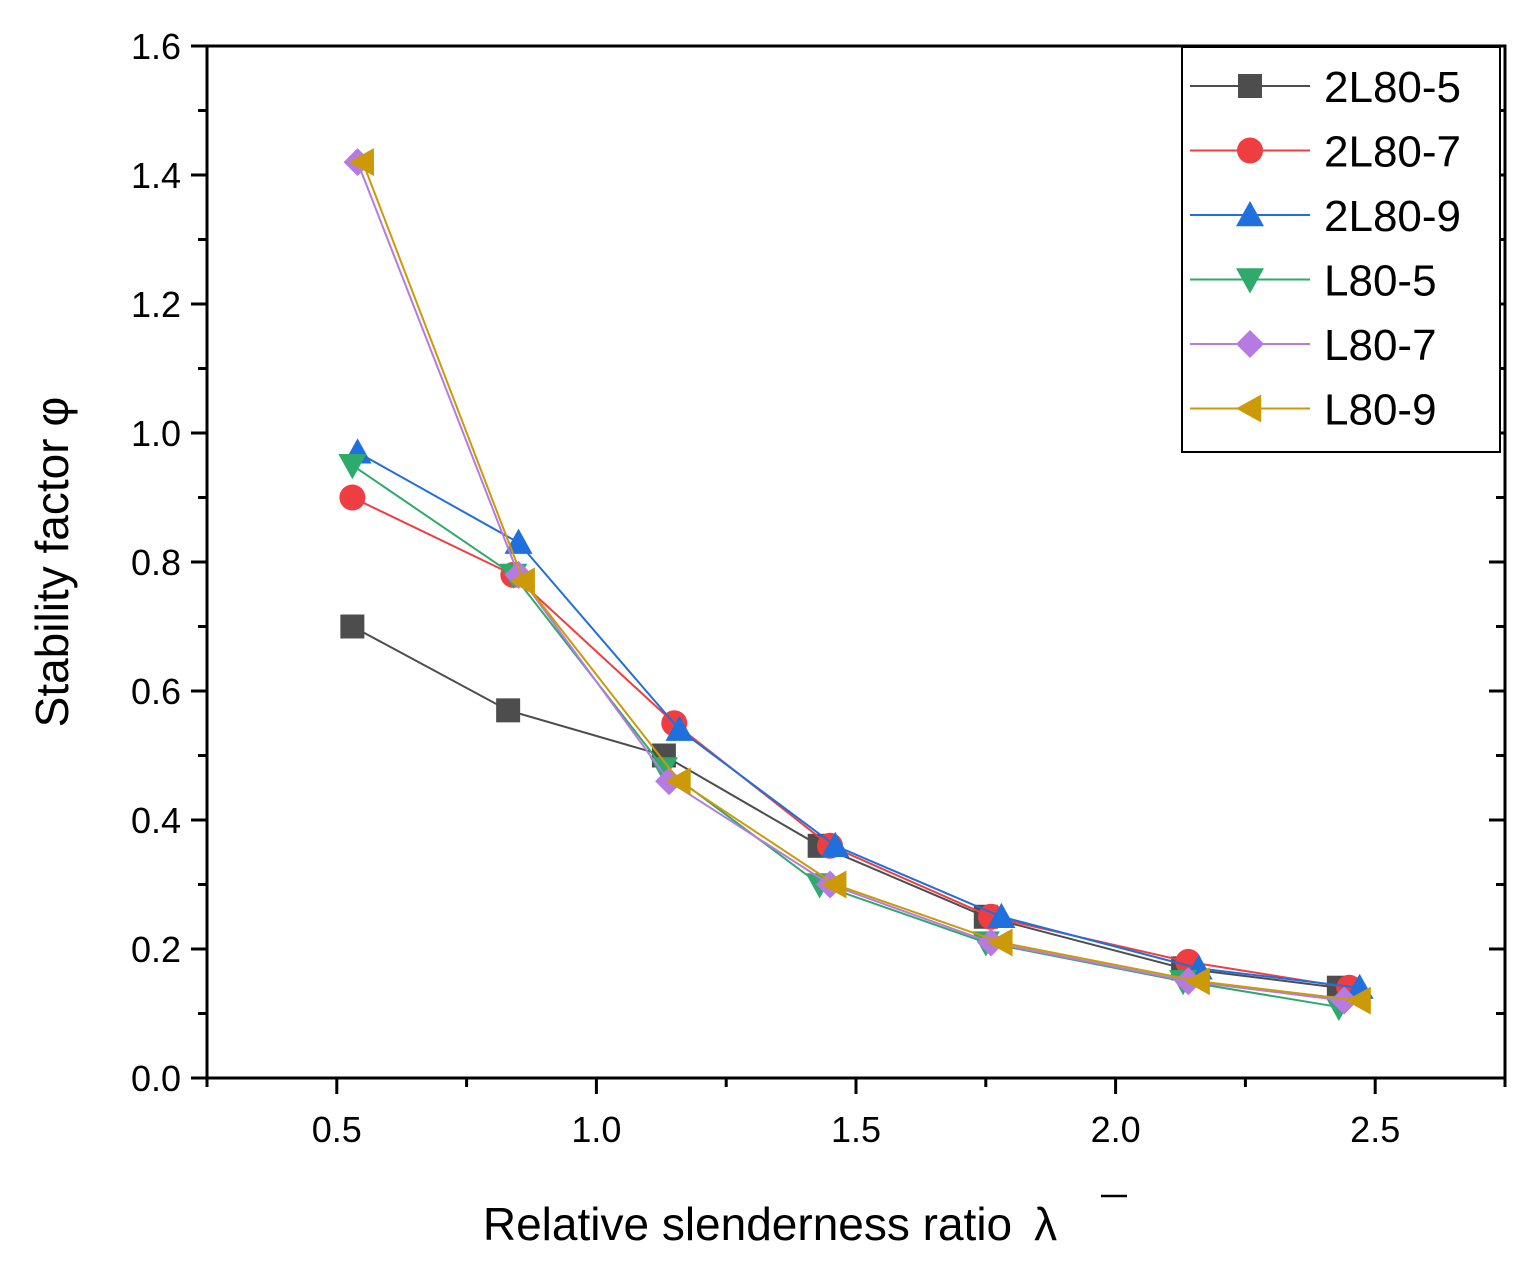  Describe the element at coordinates (1392, 216) in the screenshot. I see `legend-label: 2L80-9` at that location.